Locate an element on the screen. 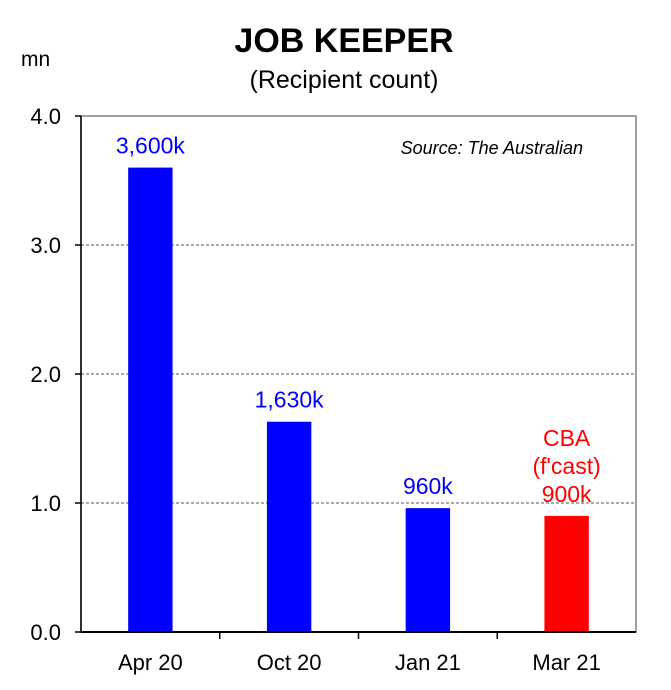 This screenshot has height=690, width=671. y-tick-label: 4.0 is located at coordinates (45, 116).